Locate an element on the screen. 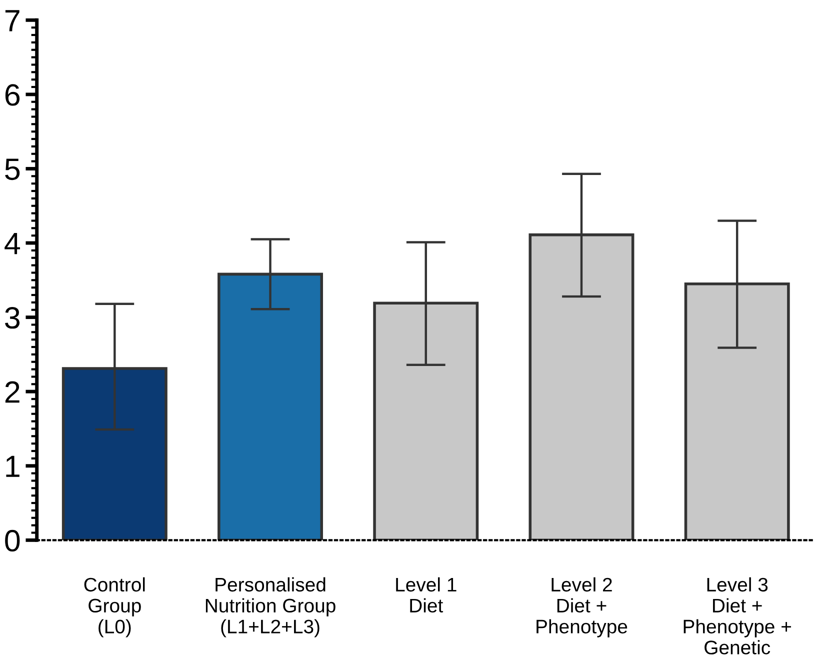  x-tick-label: Level 3 Diet + Phenotype + Genetic is located at coordinates (738, 615).